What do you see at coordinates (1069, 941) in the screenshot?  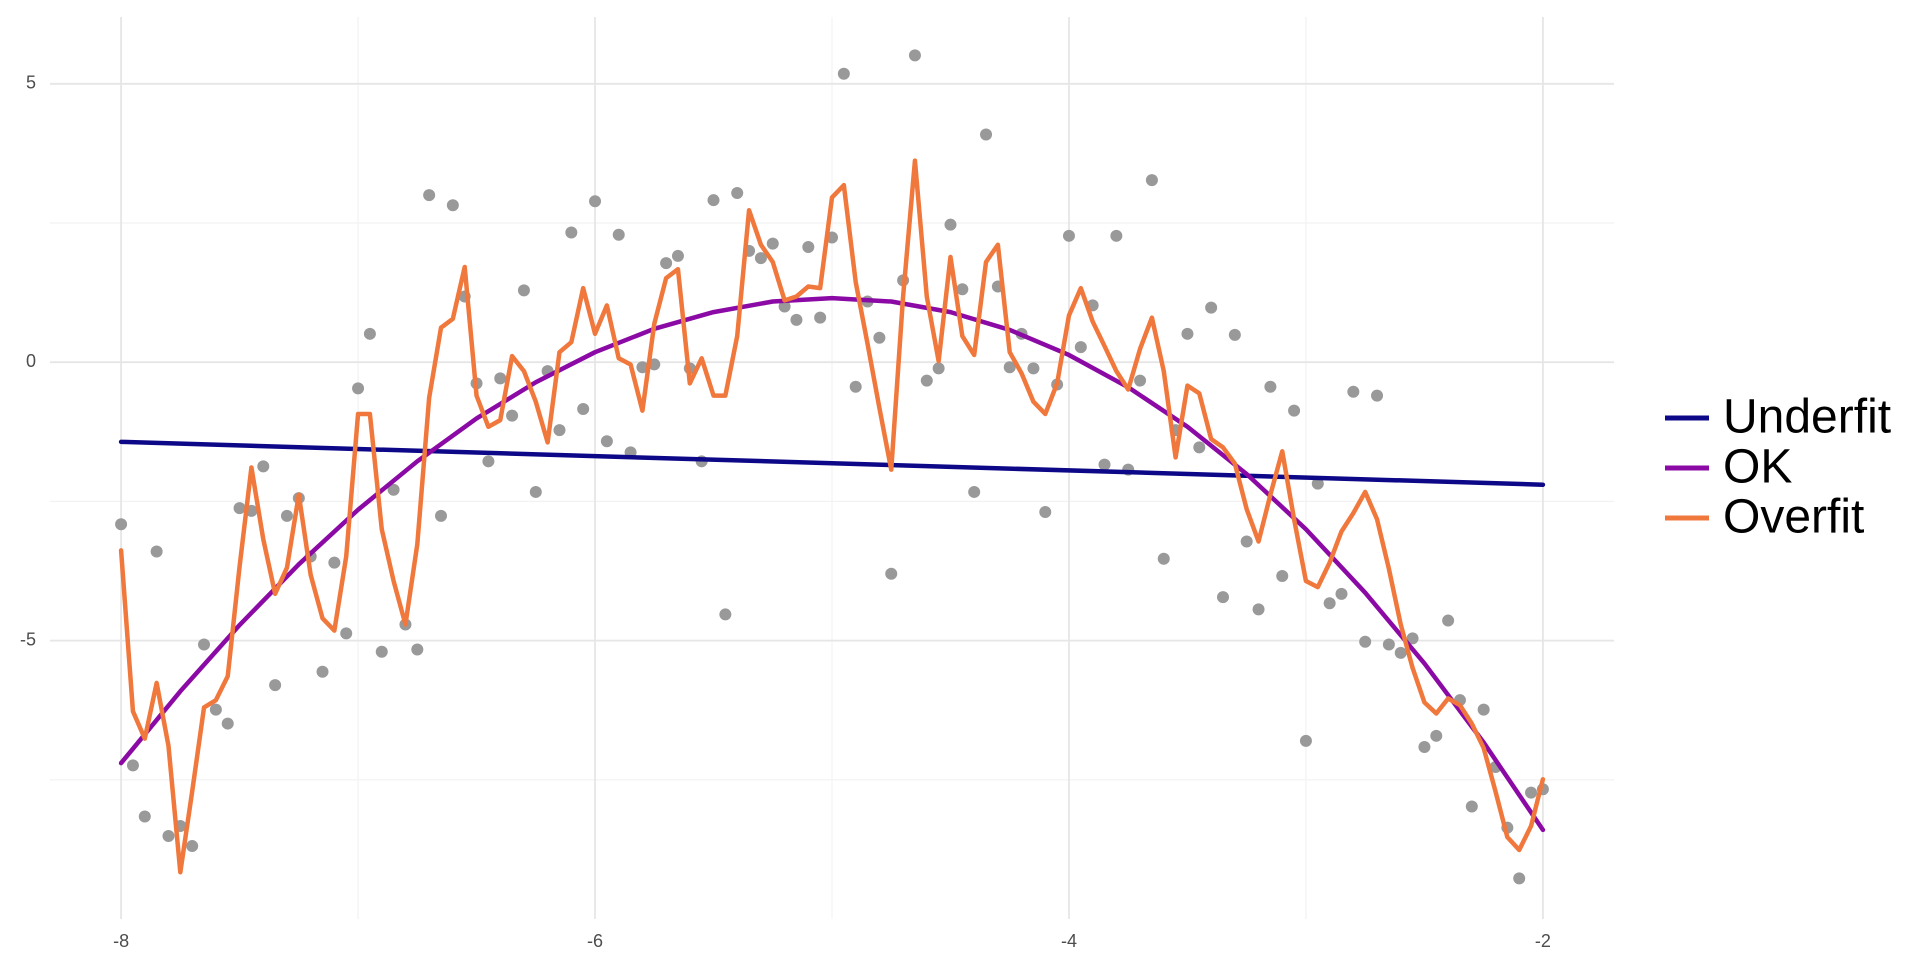 I see `x-tick-label: -4` at bounding box center [1069, 941].